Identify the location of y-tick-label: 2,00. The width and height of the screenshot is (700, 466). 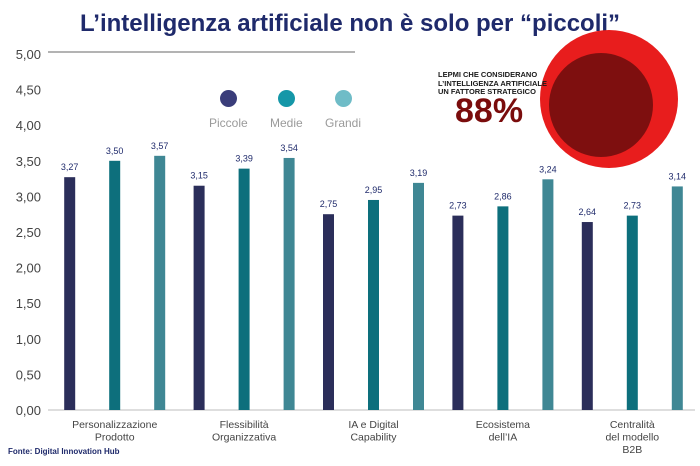
(28, 268).